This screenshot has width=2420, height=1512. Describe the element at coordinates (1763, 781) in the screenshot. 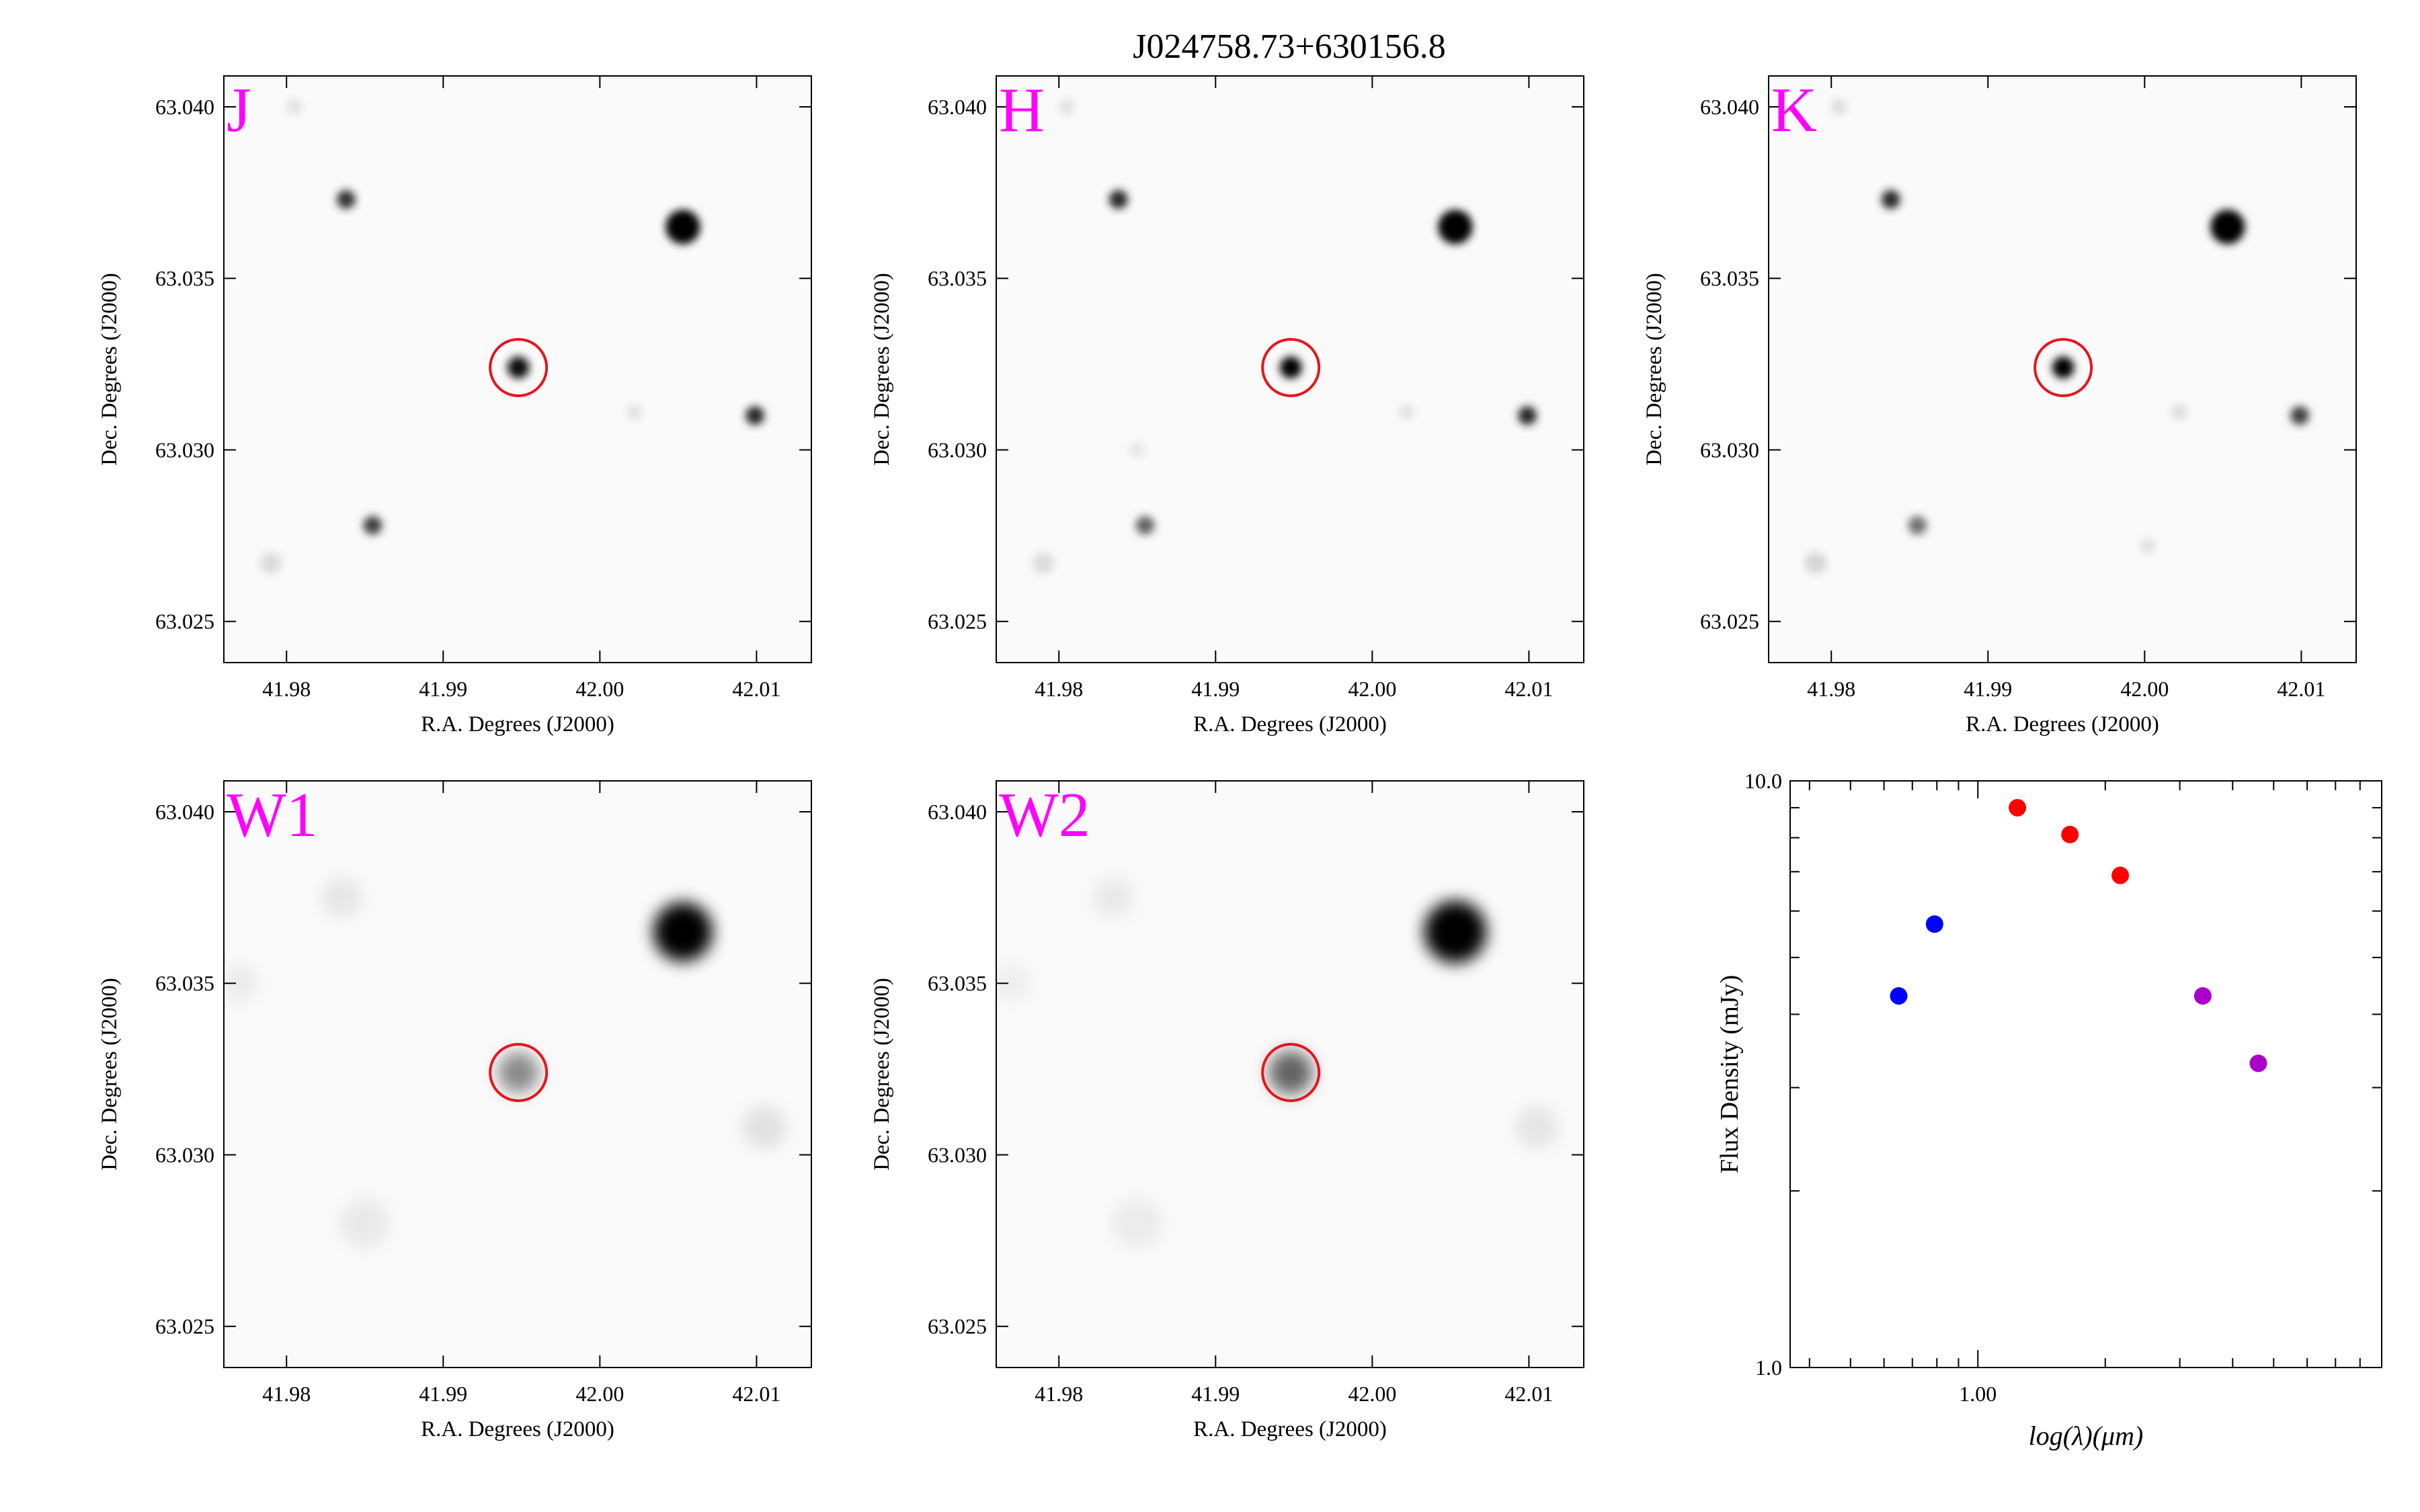

I see `y-tick-label: 10.0` at that location.